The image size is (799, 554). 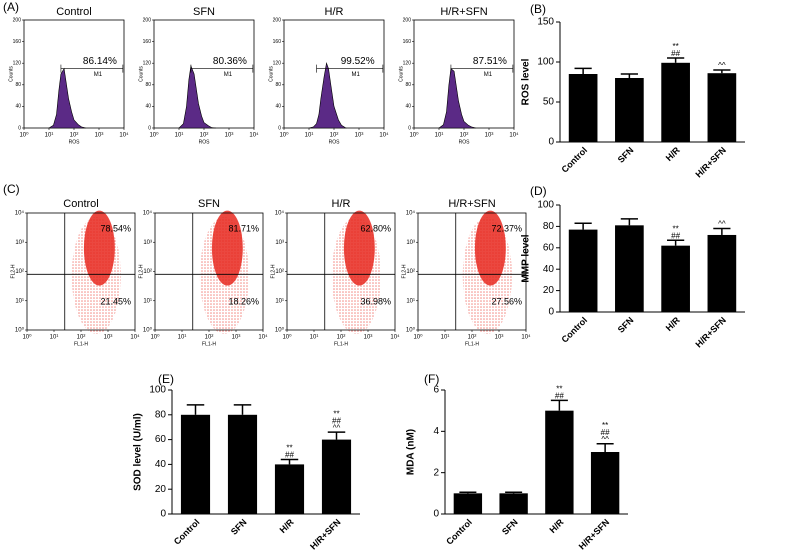 What do you see at coordinates (526, 81) in the screenshot?
I see `y-axis-label: ROS level` at bounding box center [526, 81].